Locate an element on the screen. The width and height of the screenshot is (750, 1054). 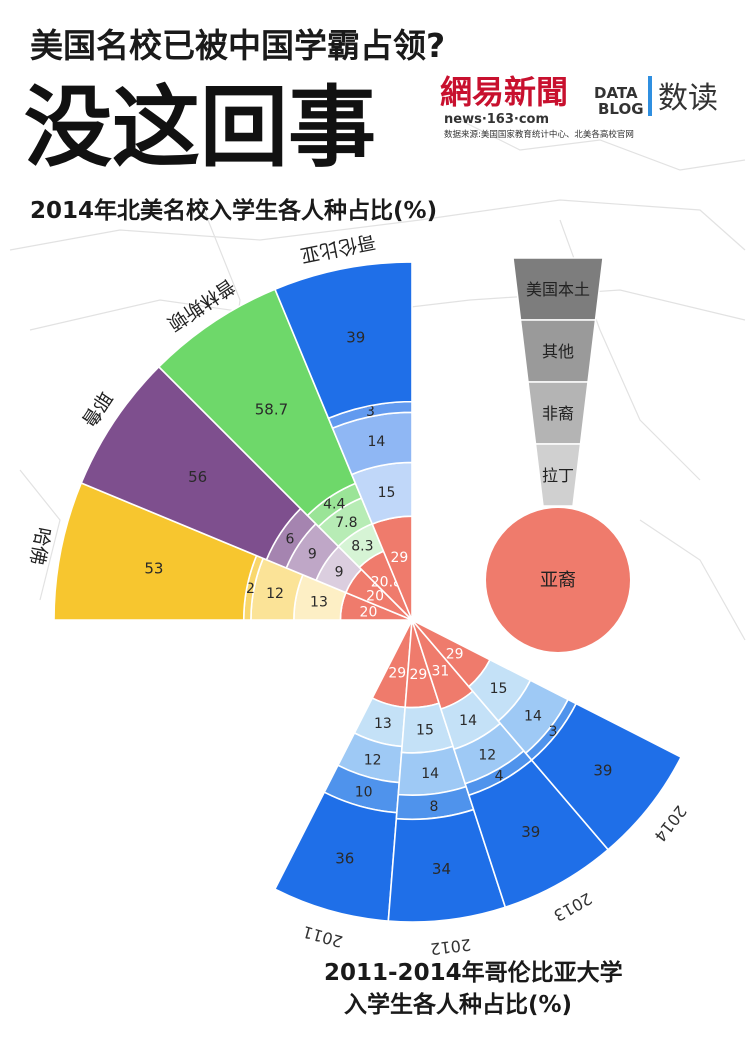
brand-url: news·163·com is located at coordinates (496, 119).